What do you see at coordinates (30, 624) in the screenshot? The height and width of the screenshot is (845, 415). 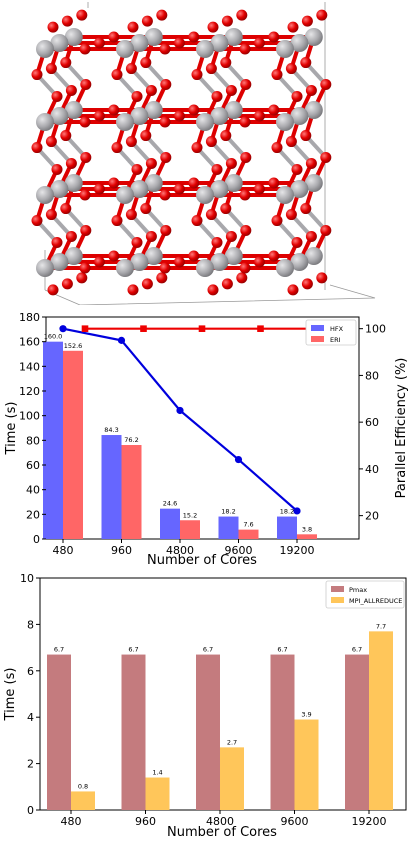 I see `chart2-y-tick-label: 8` at bounding box center [30, 624].